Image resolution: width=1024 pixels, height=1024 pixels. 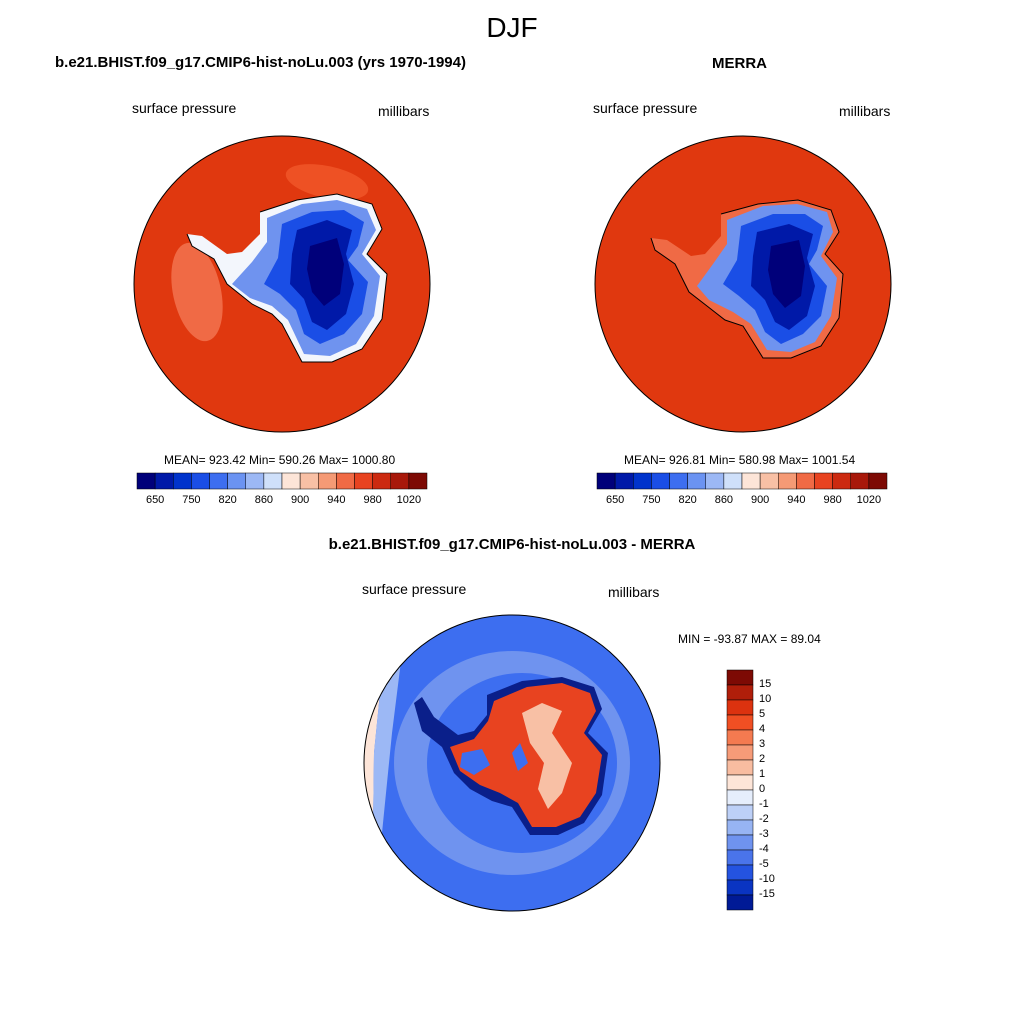 I want to click on panel-2-colorbar, so click(x=742, y=481).